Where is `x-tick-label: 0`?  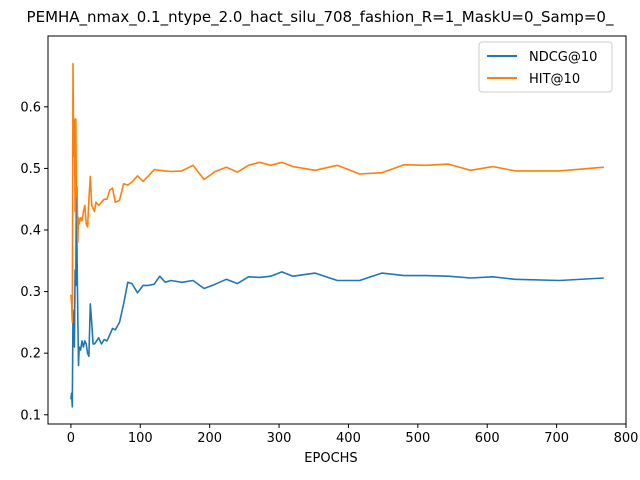
x-tick-label: 0 is located at coordinates (71, 438).